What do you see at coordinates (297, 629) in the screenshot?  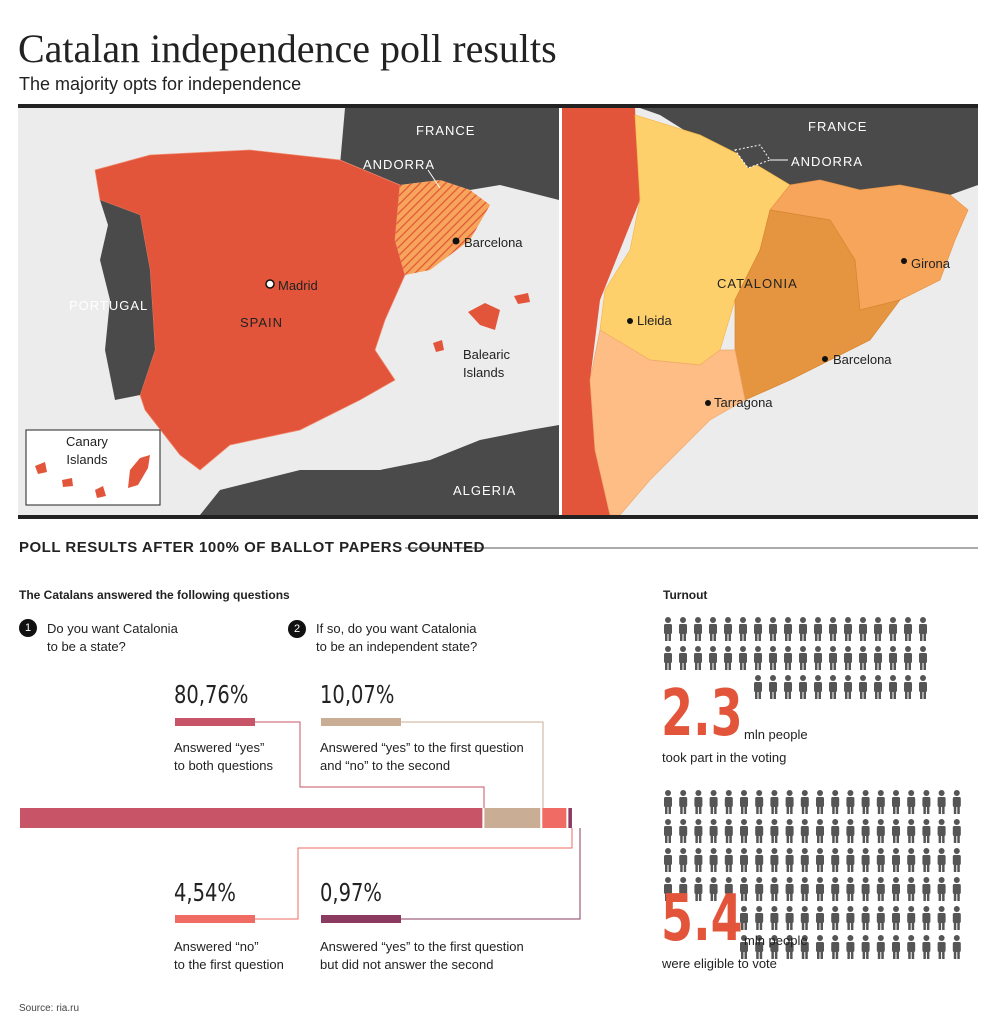 I see `question-number: 2` at bounding box center [297, 629].